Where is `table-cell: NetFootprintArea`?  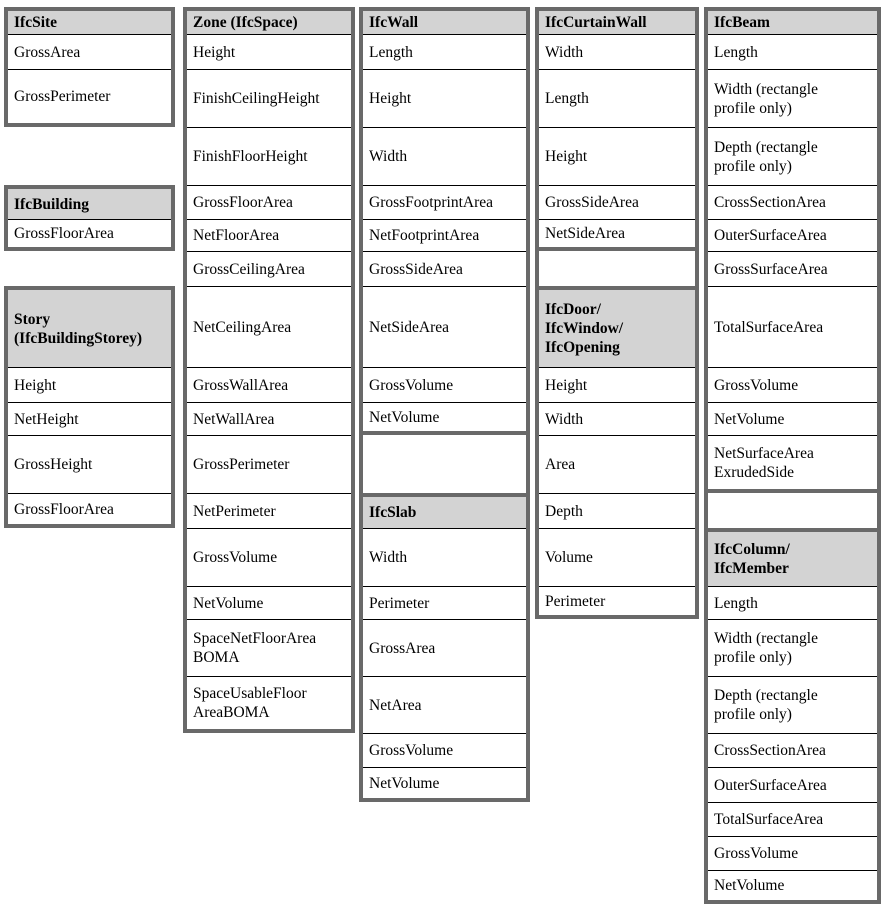 table-cell: NetFootprintArea is located at coordinates (444, 235).